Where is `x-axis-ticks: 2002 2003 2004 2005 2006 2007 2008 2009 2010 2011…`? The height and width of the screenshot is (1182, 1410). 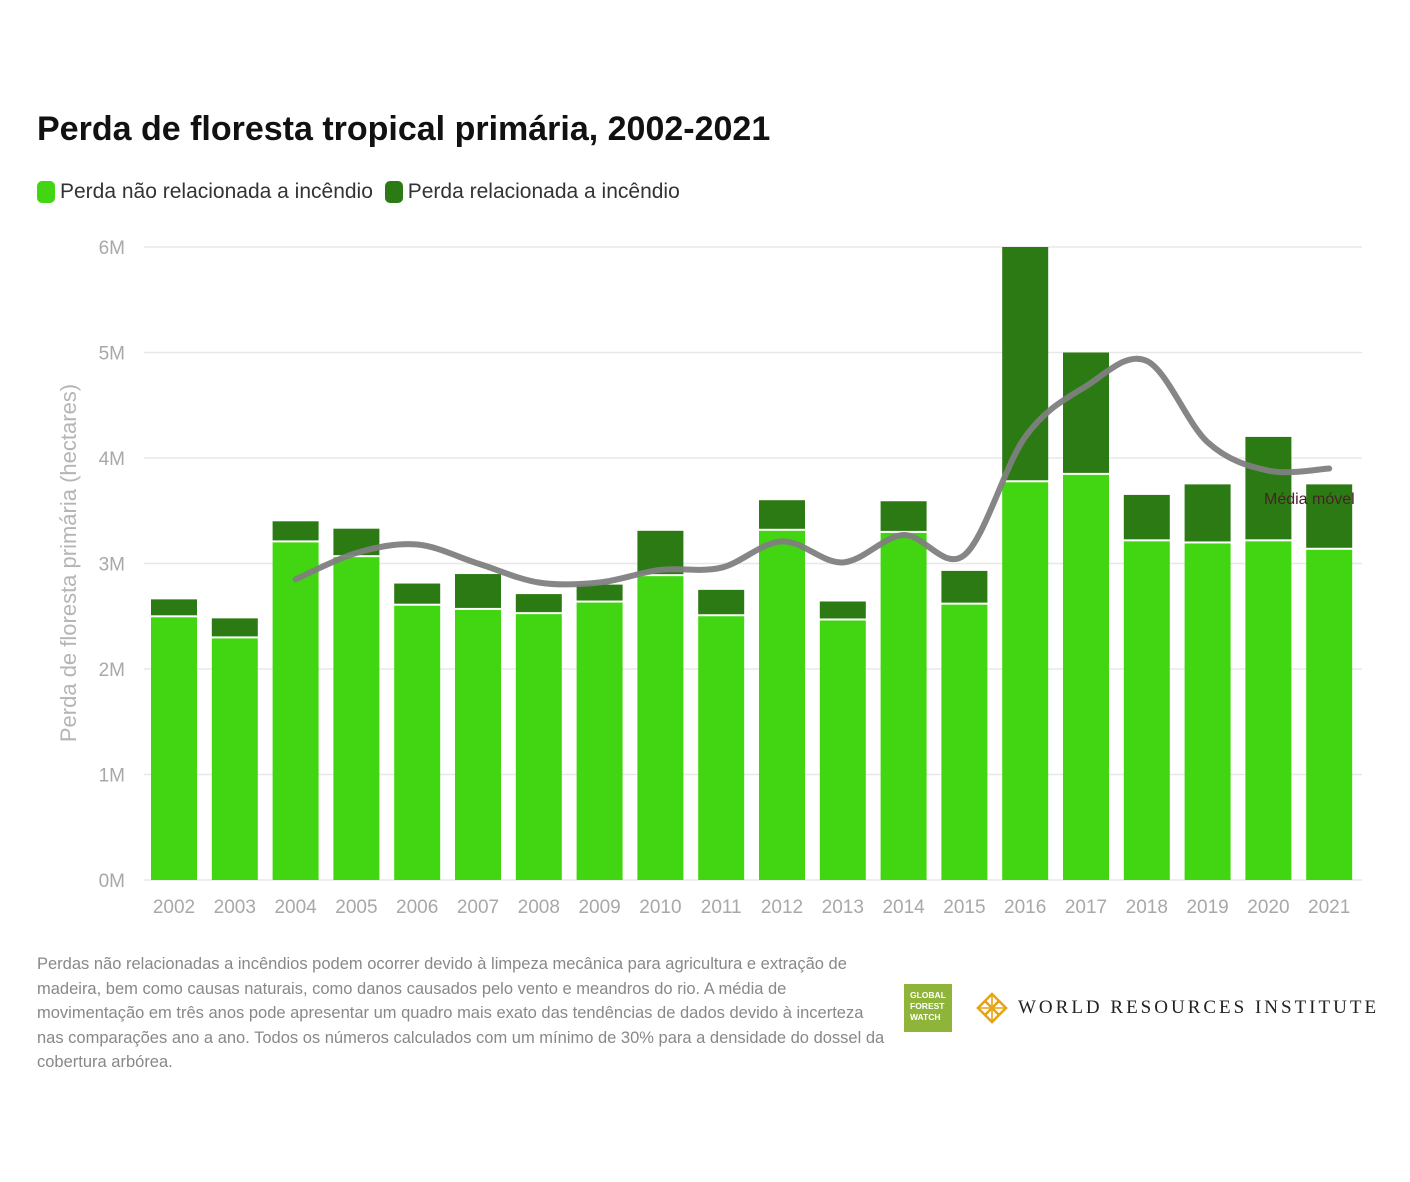 x-axis-ticks: 2002 2003 2004 2005 2006 2007 2008 2009 2010 2011… is located at coordinates (751, 907).